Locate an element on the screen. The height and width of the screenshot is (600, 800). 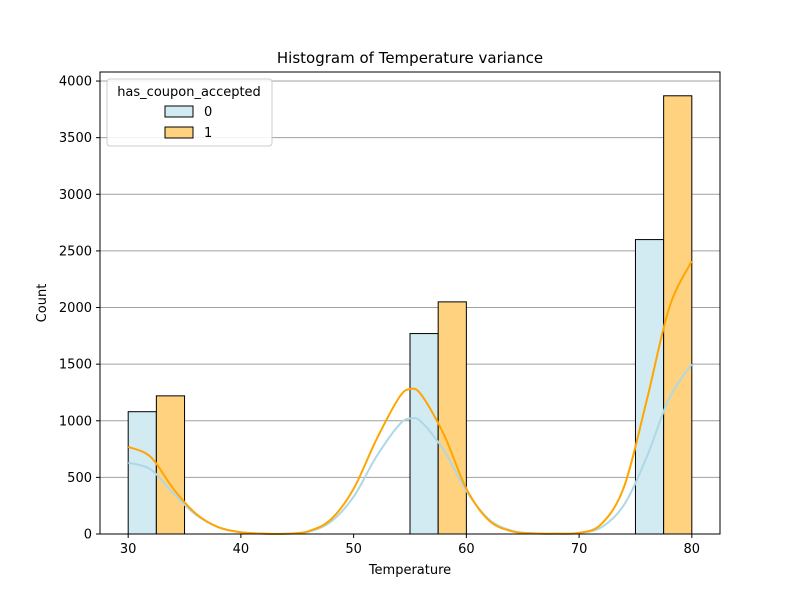
x-axis-ticks: 30 40 50 60 70 80 is located at coordinates (410, 545).